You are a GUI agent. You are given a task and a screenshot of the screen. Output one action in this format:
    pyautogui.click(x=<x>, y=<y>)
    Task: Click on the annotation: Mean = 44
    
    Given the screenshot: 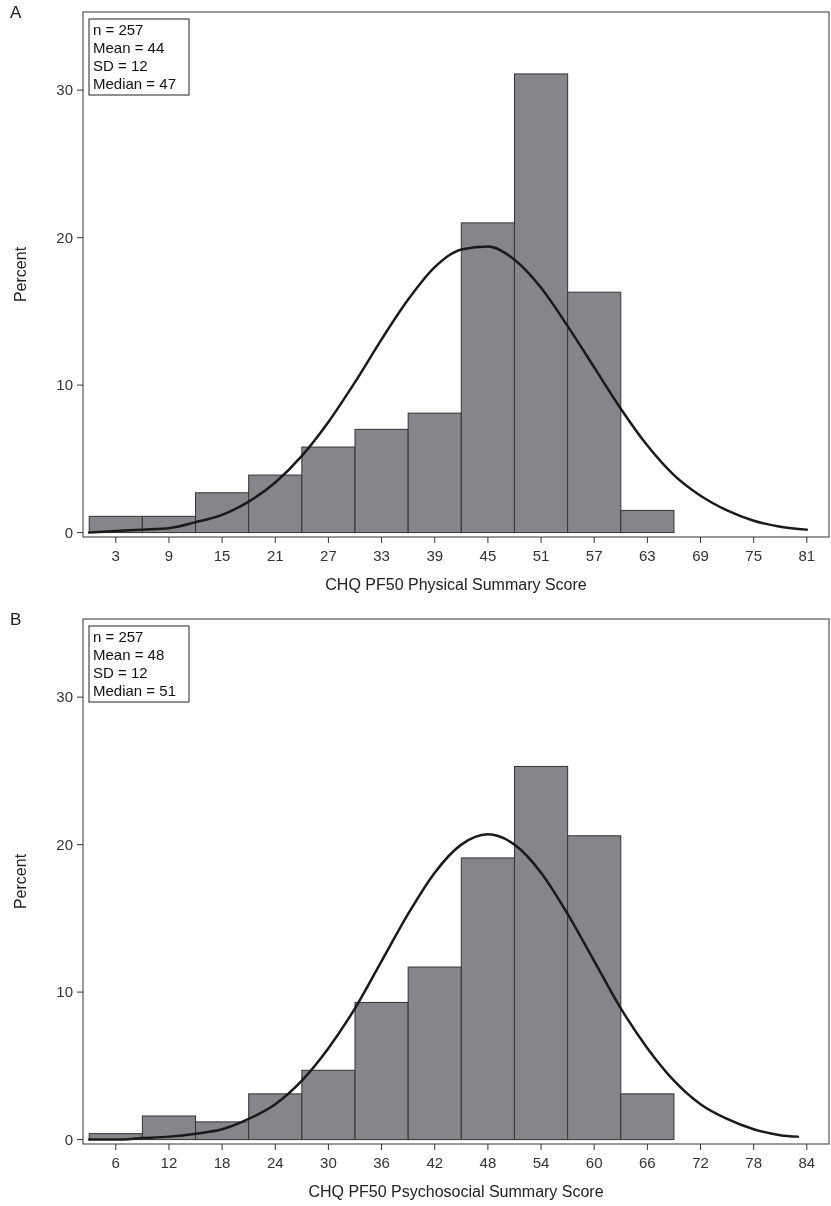 What is the action you would take?
    pyautogui.click(x=129, y=47)
    